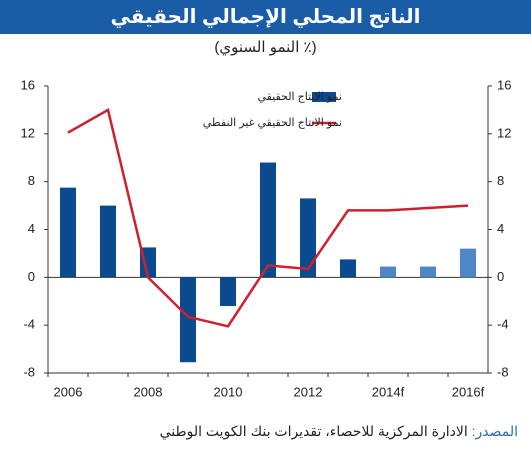 This screenshot has height=450, width=531. What do you see at coordinates (265, 17) in the screenshot?
I see `chart-title: الناتج المحلي الإجمالي الحقيقي` at bounding box center [265, 17].